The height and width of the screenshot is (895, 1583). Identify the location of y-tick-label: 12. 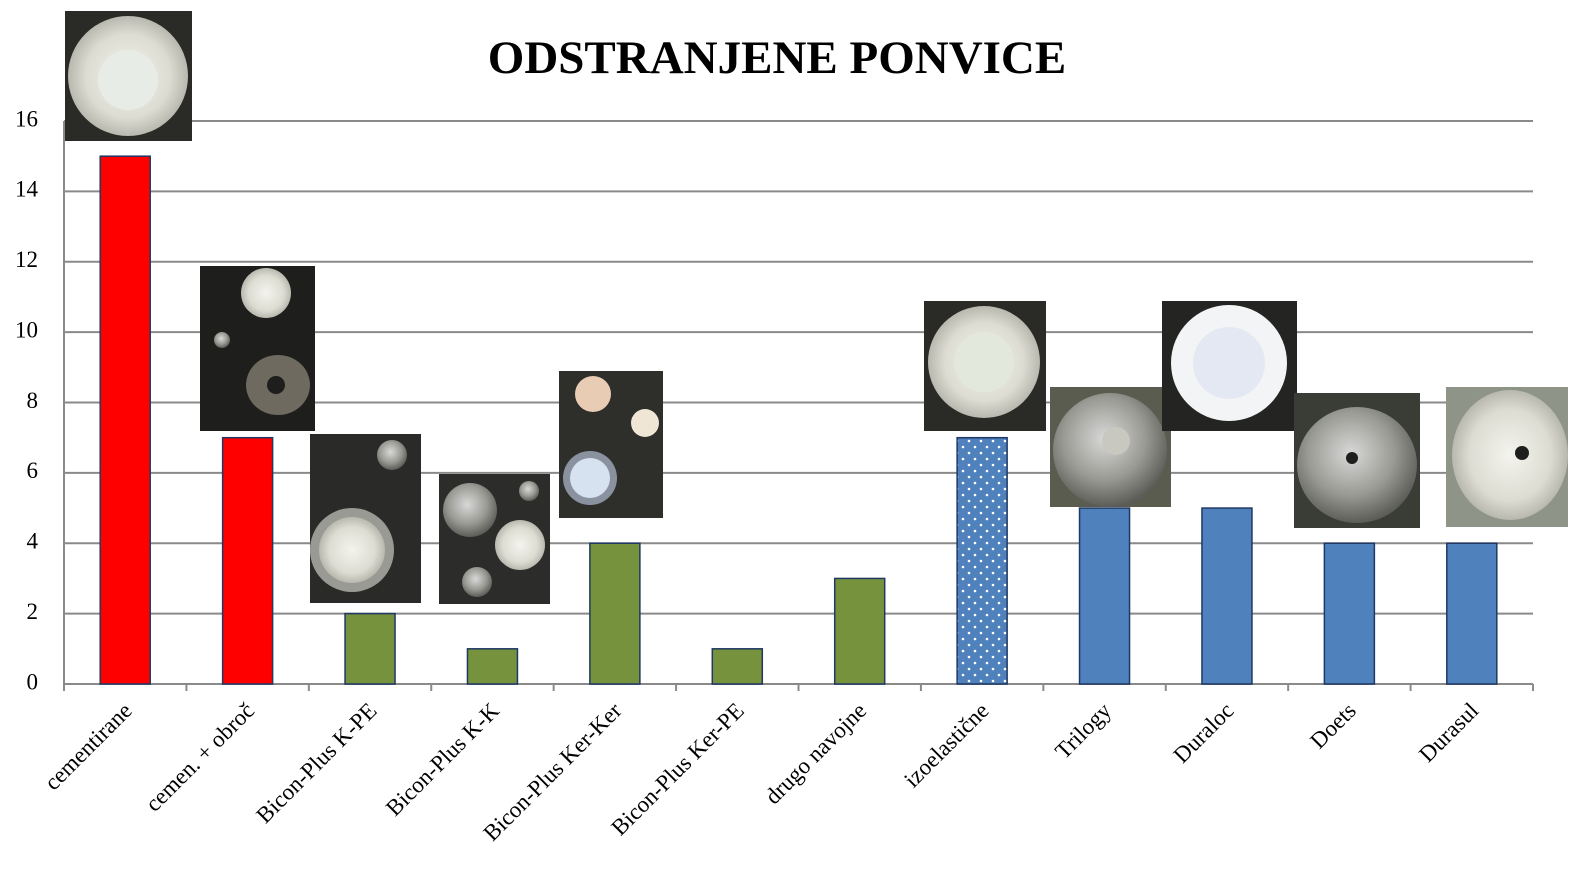
(26, 259).